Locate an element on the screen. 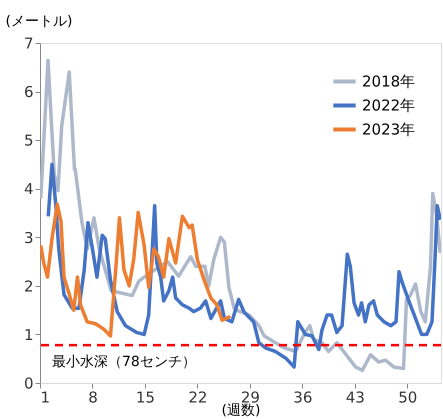  x-tick-label: 36 is located at coordinates (302, 397).